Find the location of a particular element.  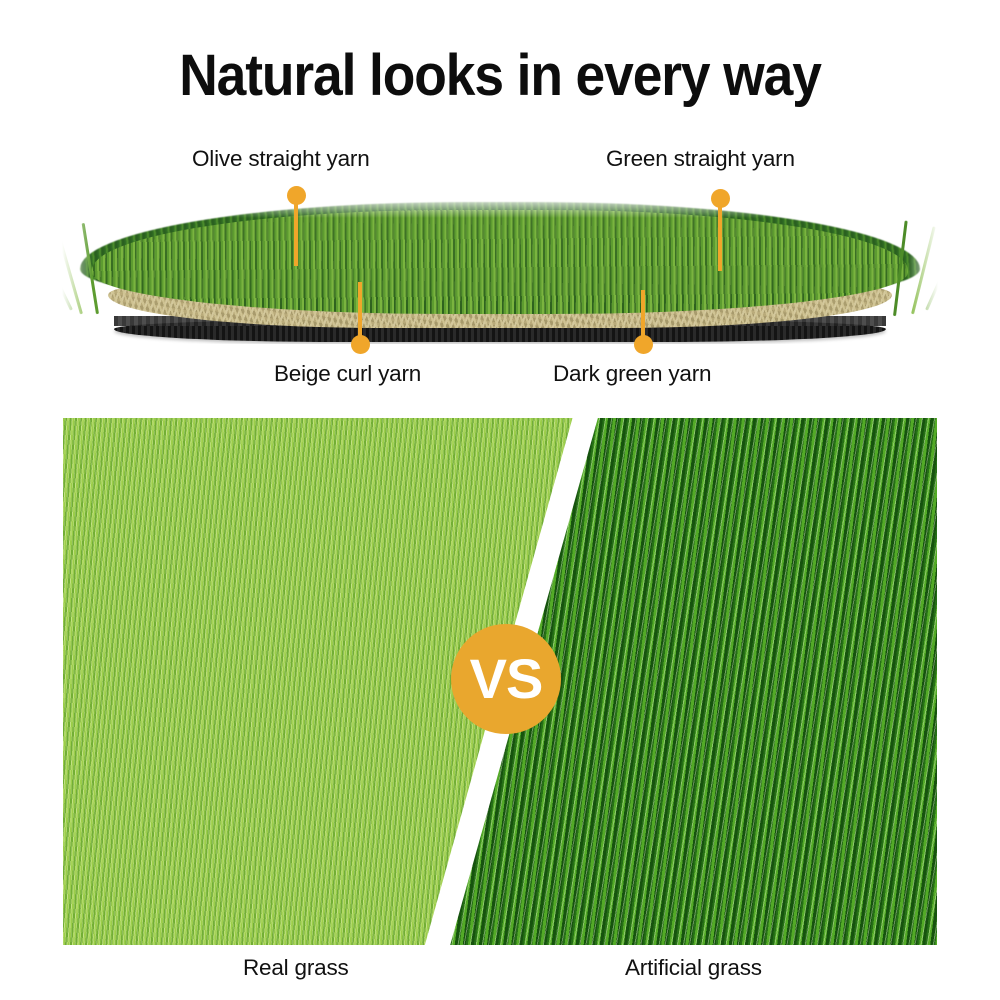

caption-artificial-grass: Artificial grass is located at coordinates (693, 967).